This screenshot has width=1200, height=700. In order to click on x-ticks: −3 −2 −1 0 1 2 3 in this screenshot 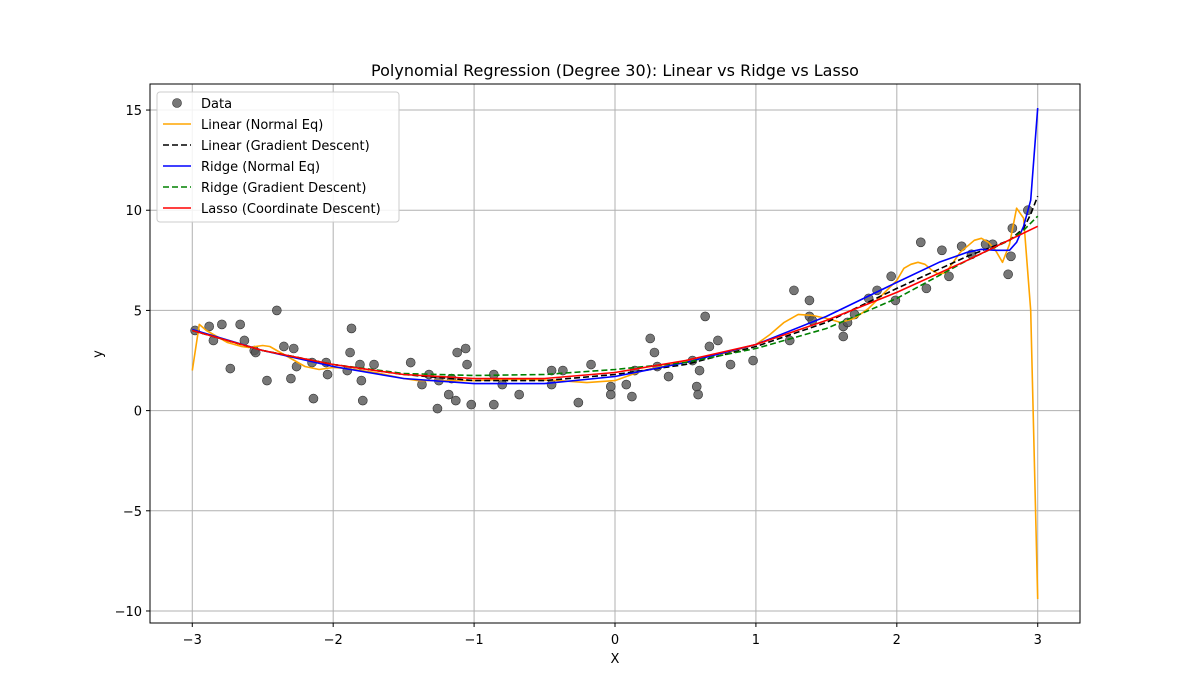, I will do `click(612, 635)`.